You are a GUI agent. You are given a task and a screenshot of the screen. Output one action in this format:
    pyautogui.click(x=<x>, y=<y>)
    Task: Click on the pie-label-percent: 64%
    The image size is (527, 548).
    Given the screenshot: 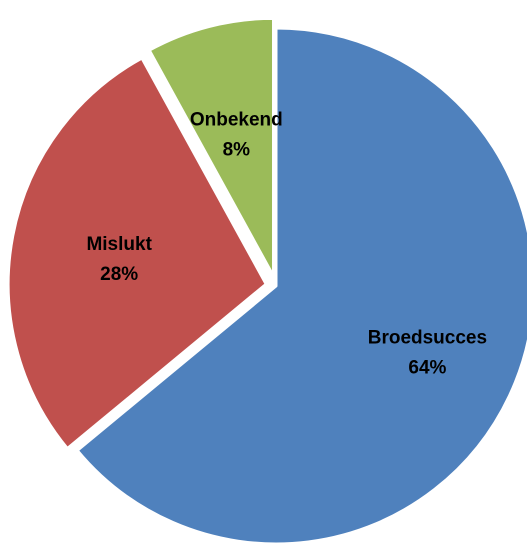 What is the action you would take?
    pyautogui.click(x=427, y=368)
    